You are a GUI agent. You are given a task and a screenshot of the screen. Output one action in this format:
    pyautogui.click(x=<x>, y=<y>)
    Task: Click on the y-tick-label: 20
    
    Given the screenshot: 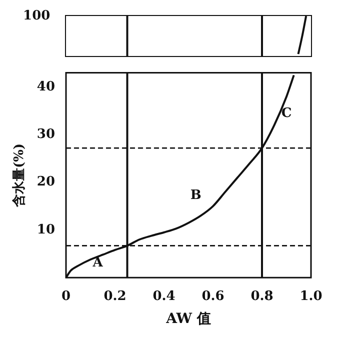 What is the action you would take?
    pyautogui.click(x=45, y=182)
    